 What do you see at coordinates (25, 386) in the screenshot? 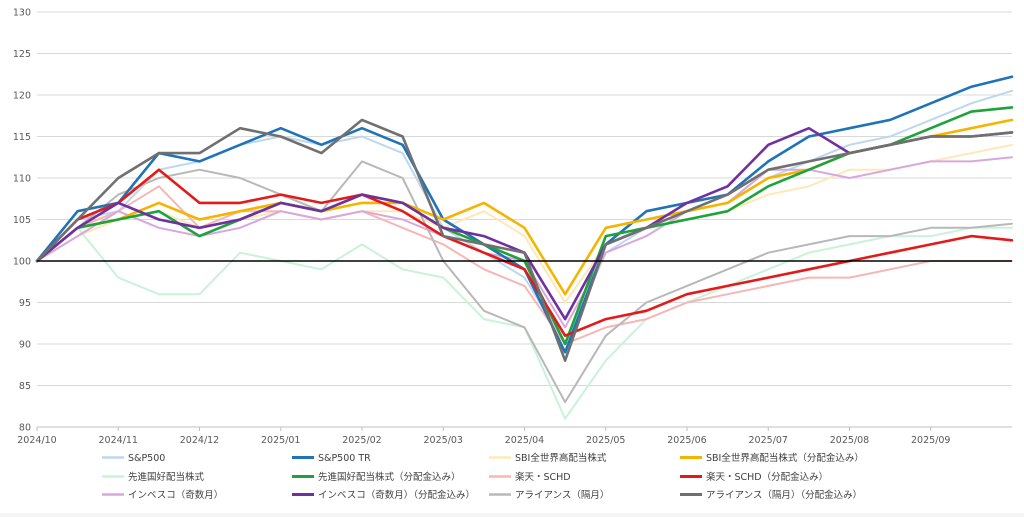
I see `y-tick-label: 85` at bounding box center [25, 386].